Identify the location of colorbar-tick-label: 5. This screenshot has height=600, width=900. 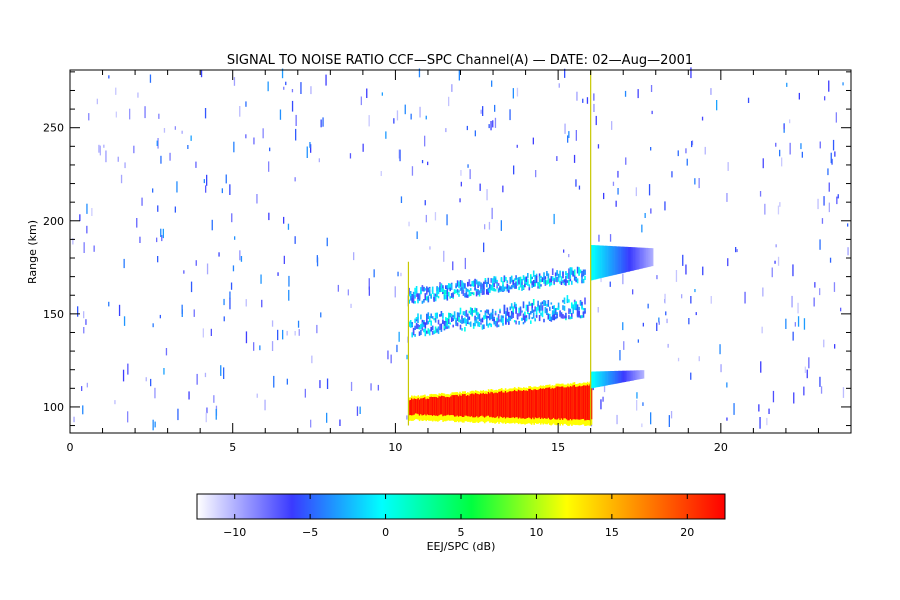
(461, 532).